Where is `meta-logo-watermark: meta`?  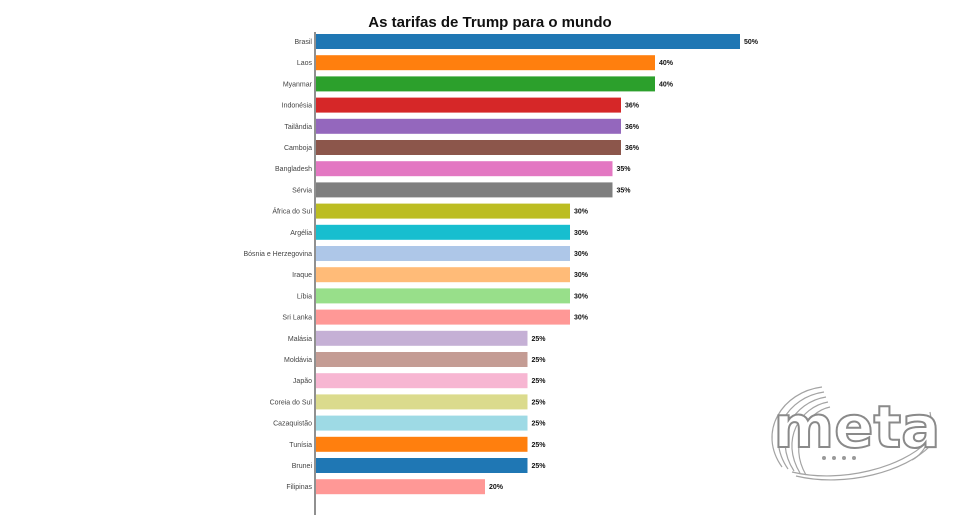
meta-logo-watermark: meta is located at coordinates (854, 433).